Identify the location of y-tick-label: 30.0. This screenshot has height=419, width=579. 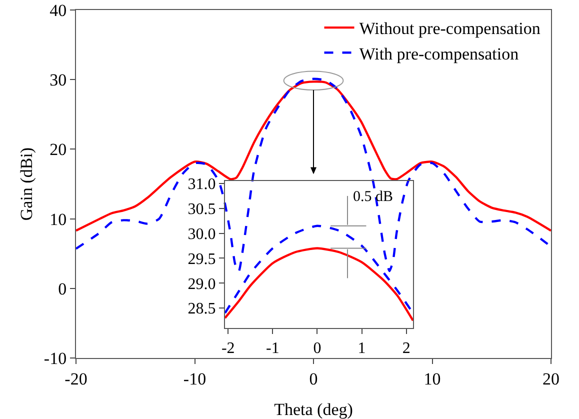
(202, 234).